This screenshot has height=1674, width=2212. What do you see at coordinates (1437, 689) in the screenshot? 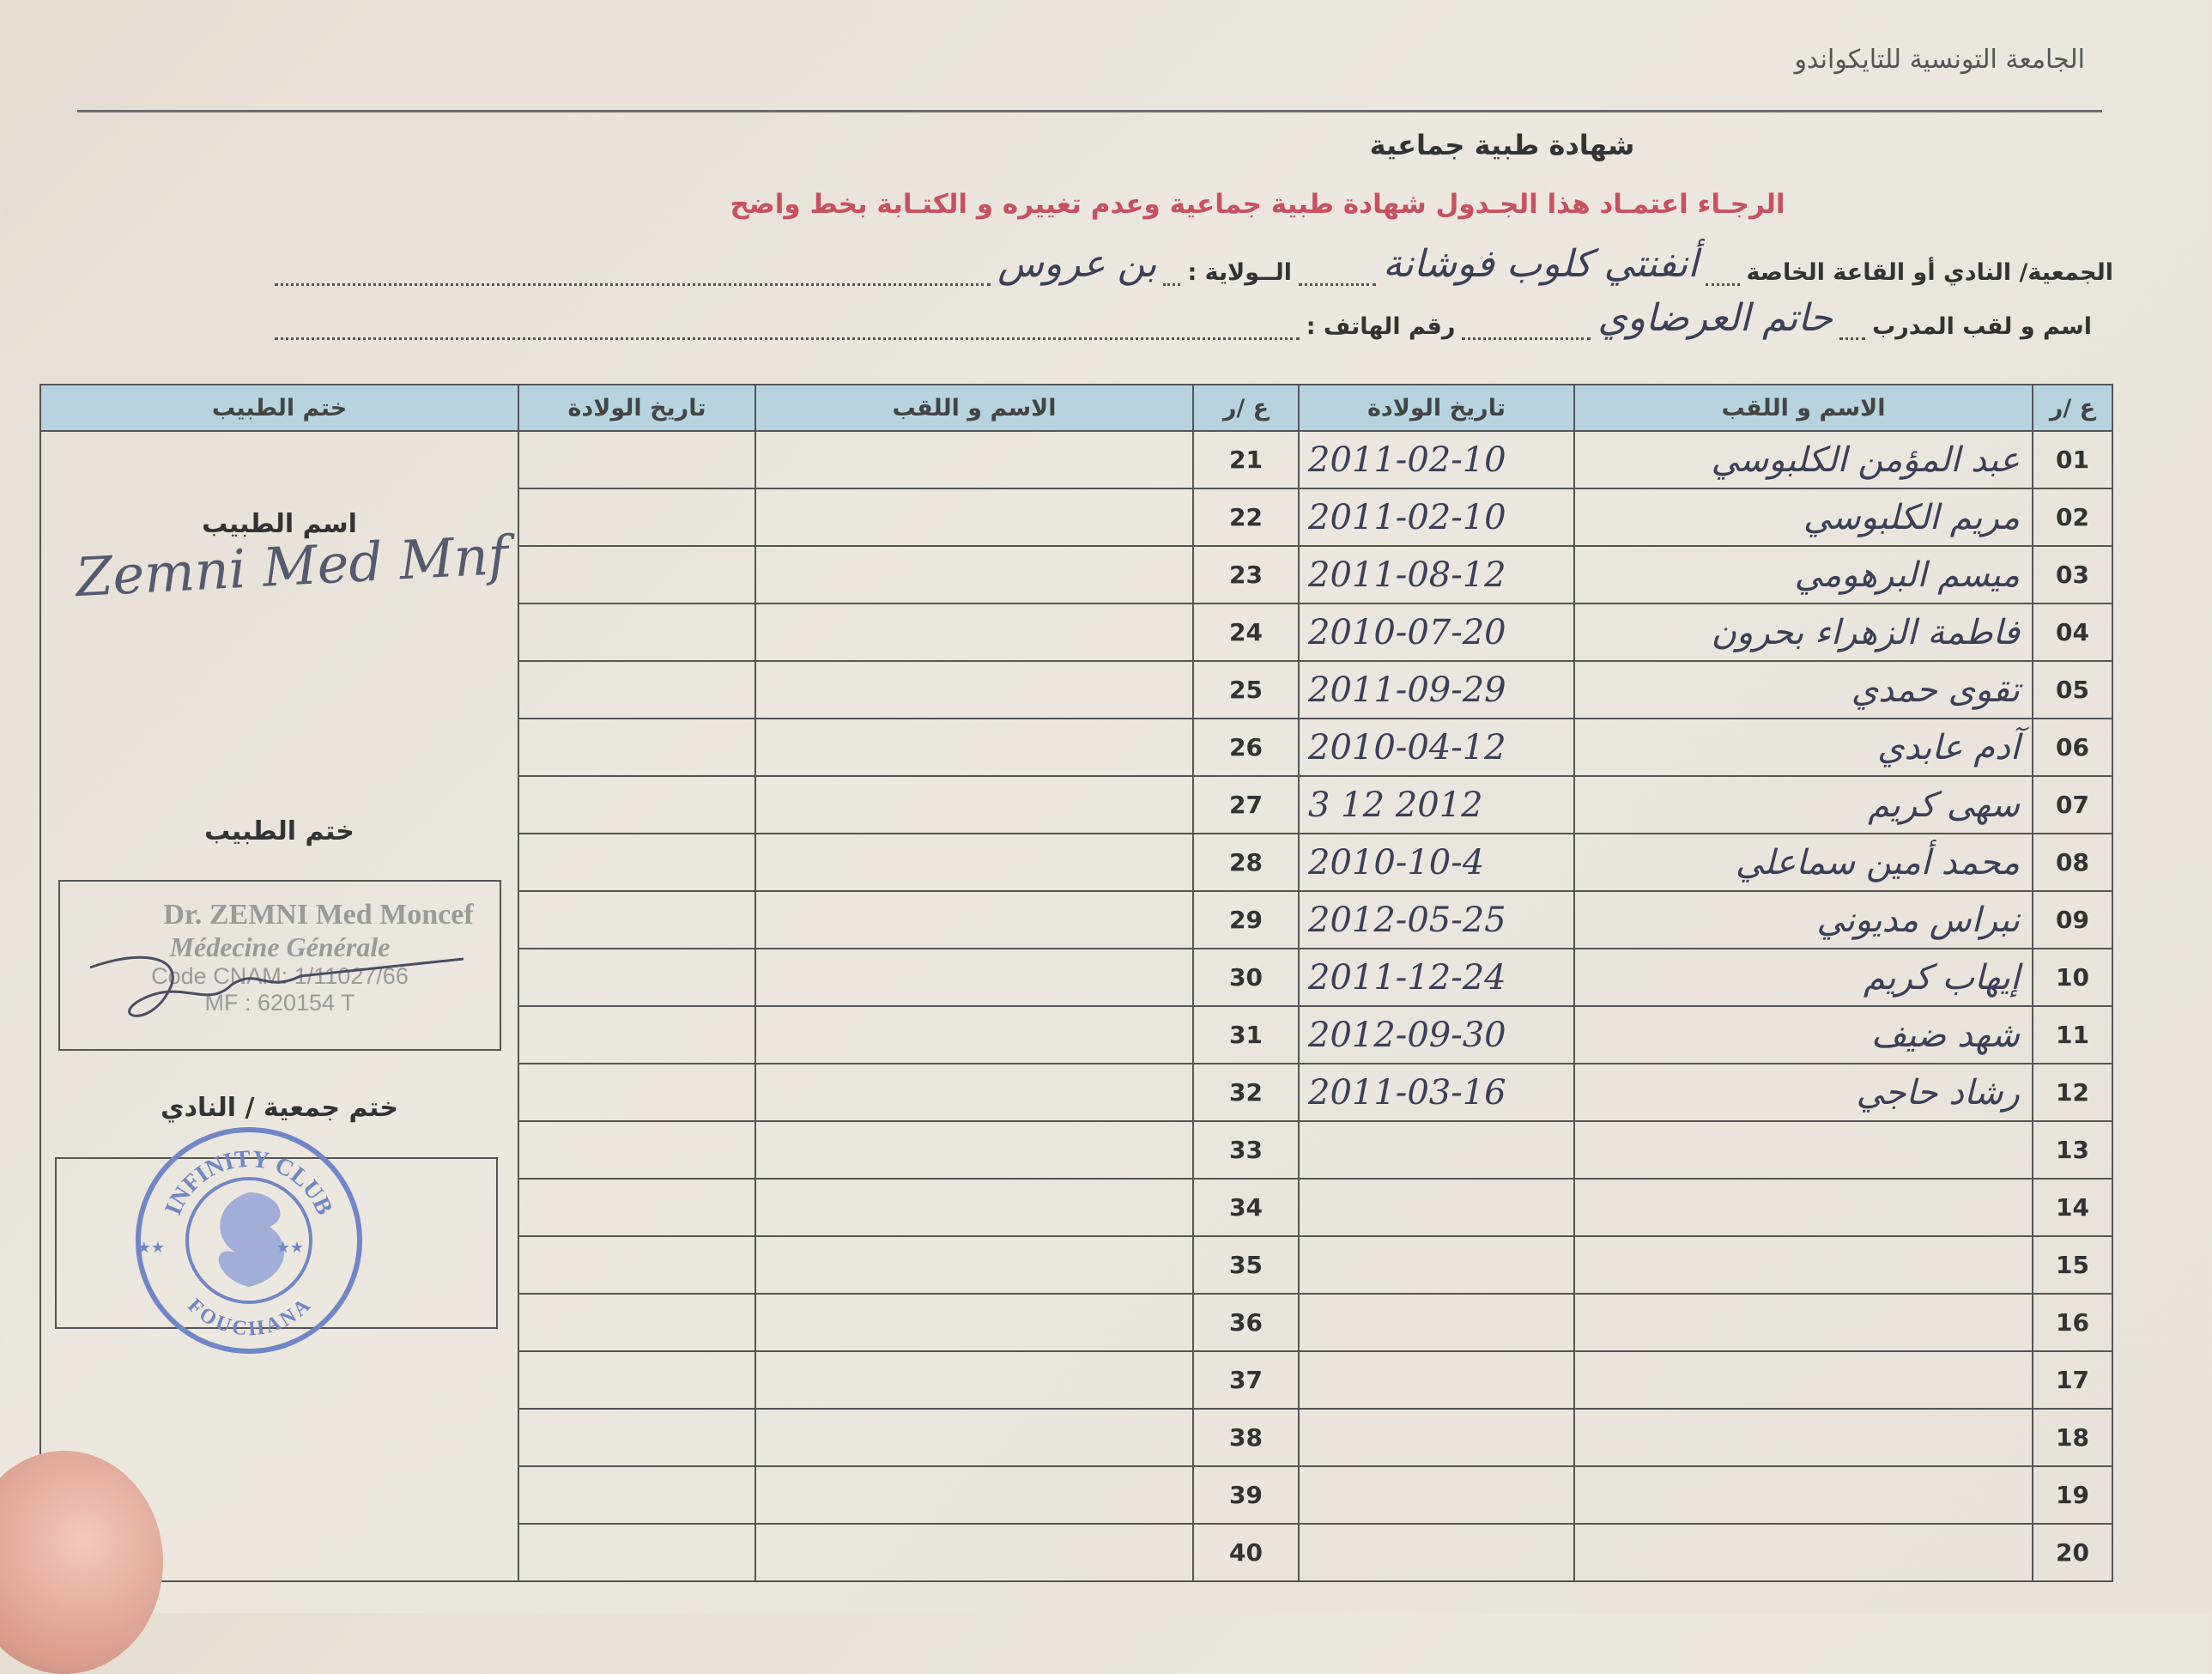
I see `athlete-dob: 2011-09-29` at bounding box center [1437, 689].